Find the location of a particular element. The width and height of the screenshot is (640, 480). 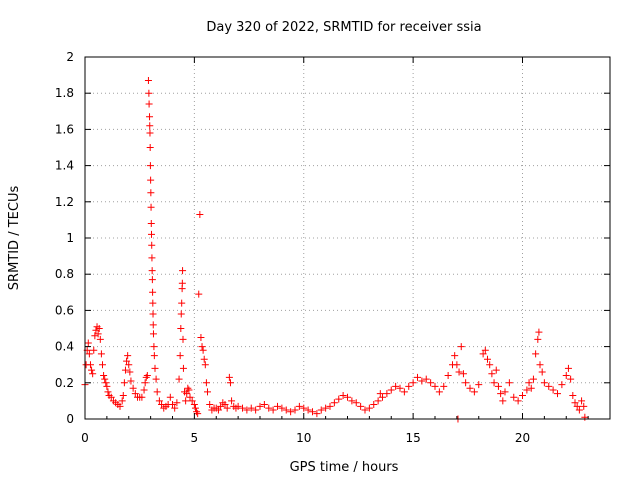

x-tick-label: 0 is located at coordinates (85, 438).